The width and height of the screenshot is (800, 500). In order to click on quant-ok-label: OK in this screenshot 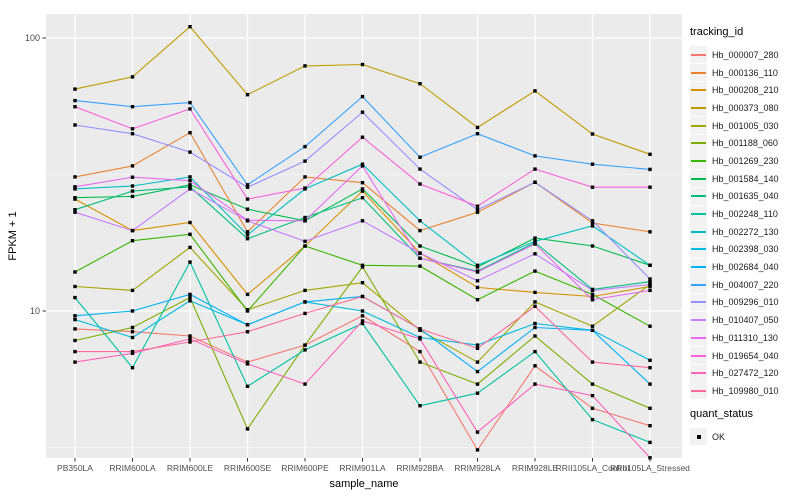, I will do `click(719, 436)`.